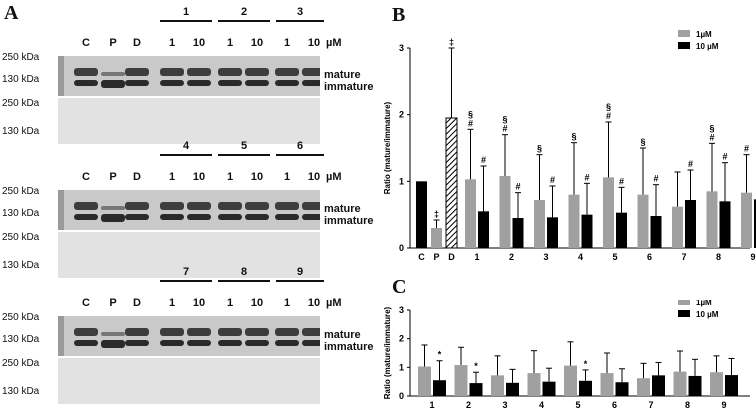  I want to click on x-tick-label: P, so click(436, 257).